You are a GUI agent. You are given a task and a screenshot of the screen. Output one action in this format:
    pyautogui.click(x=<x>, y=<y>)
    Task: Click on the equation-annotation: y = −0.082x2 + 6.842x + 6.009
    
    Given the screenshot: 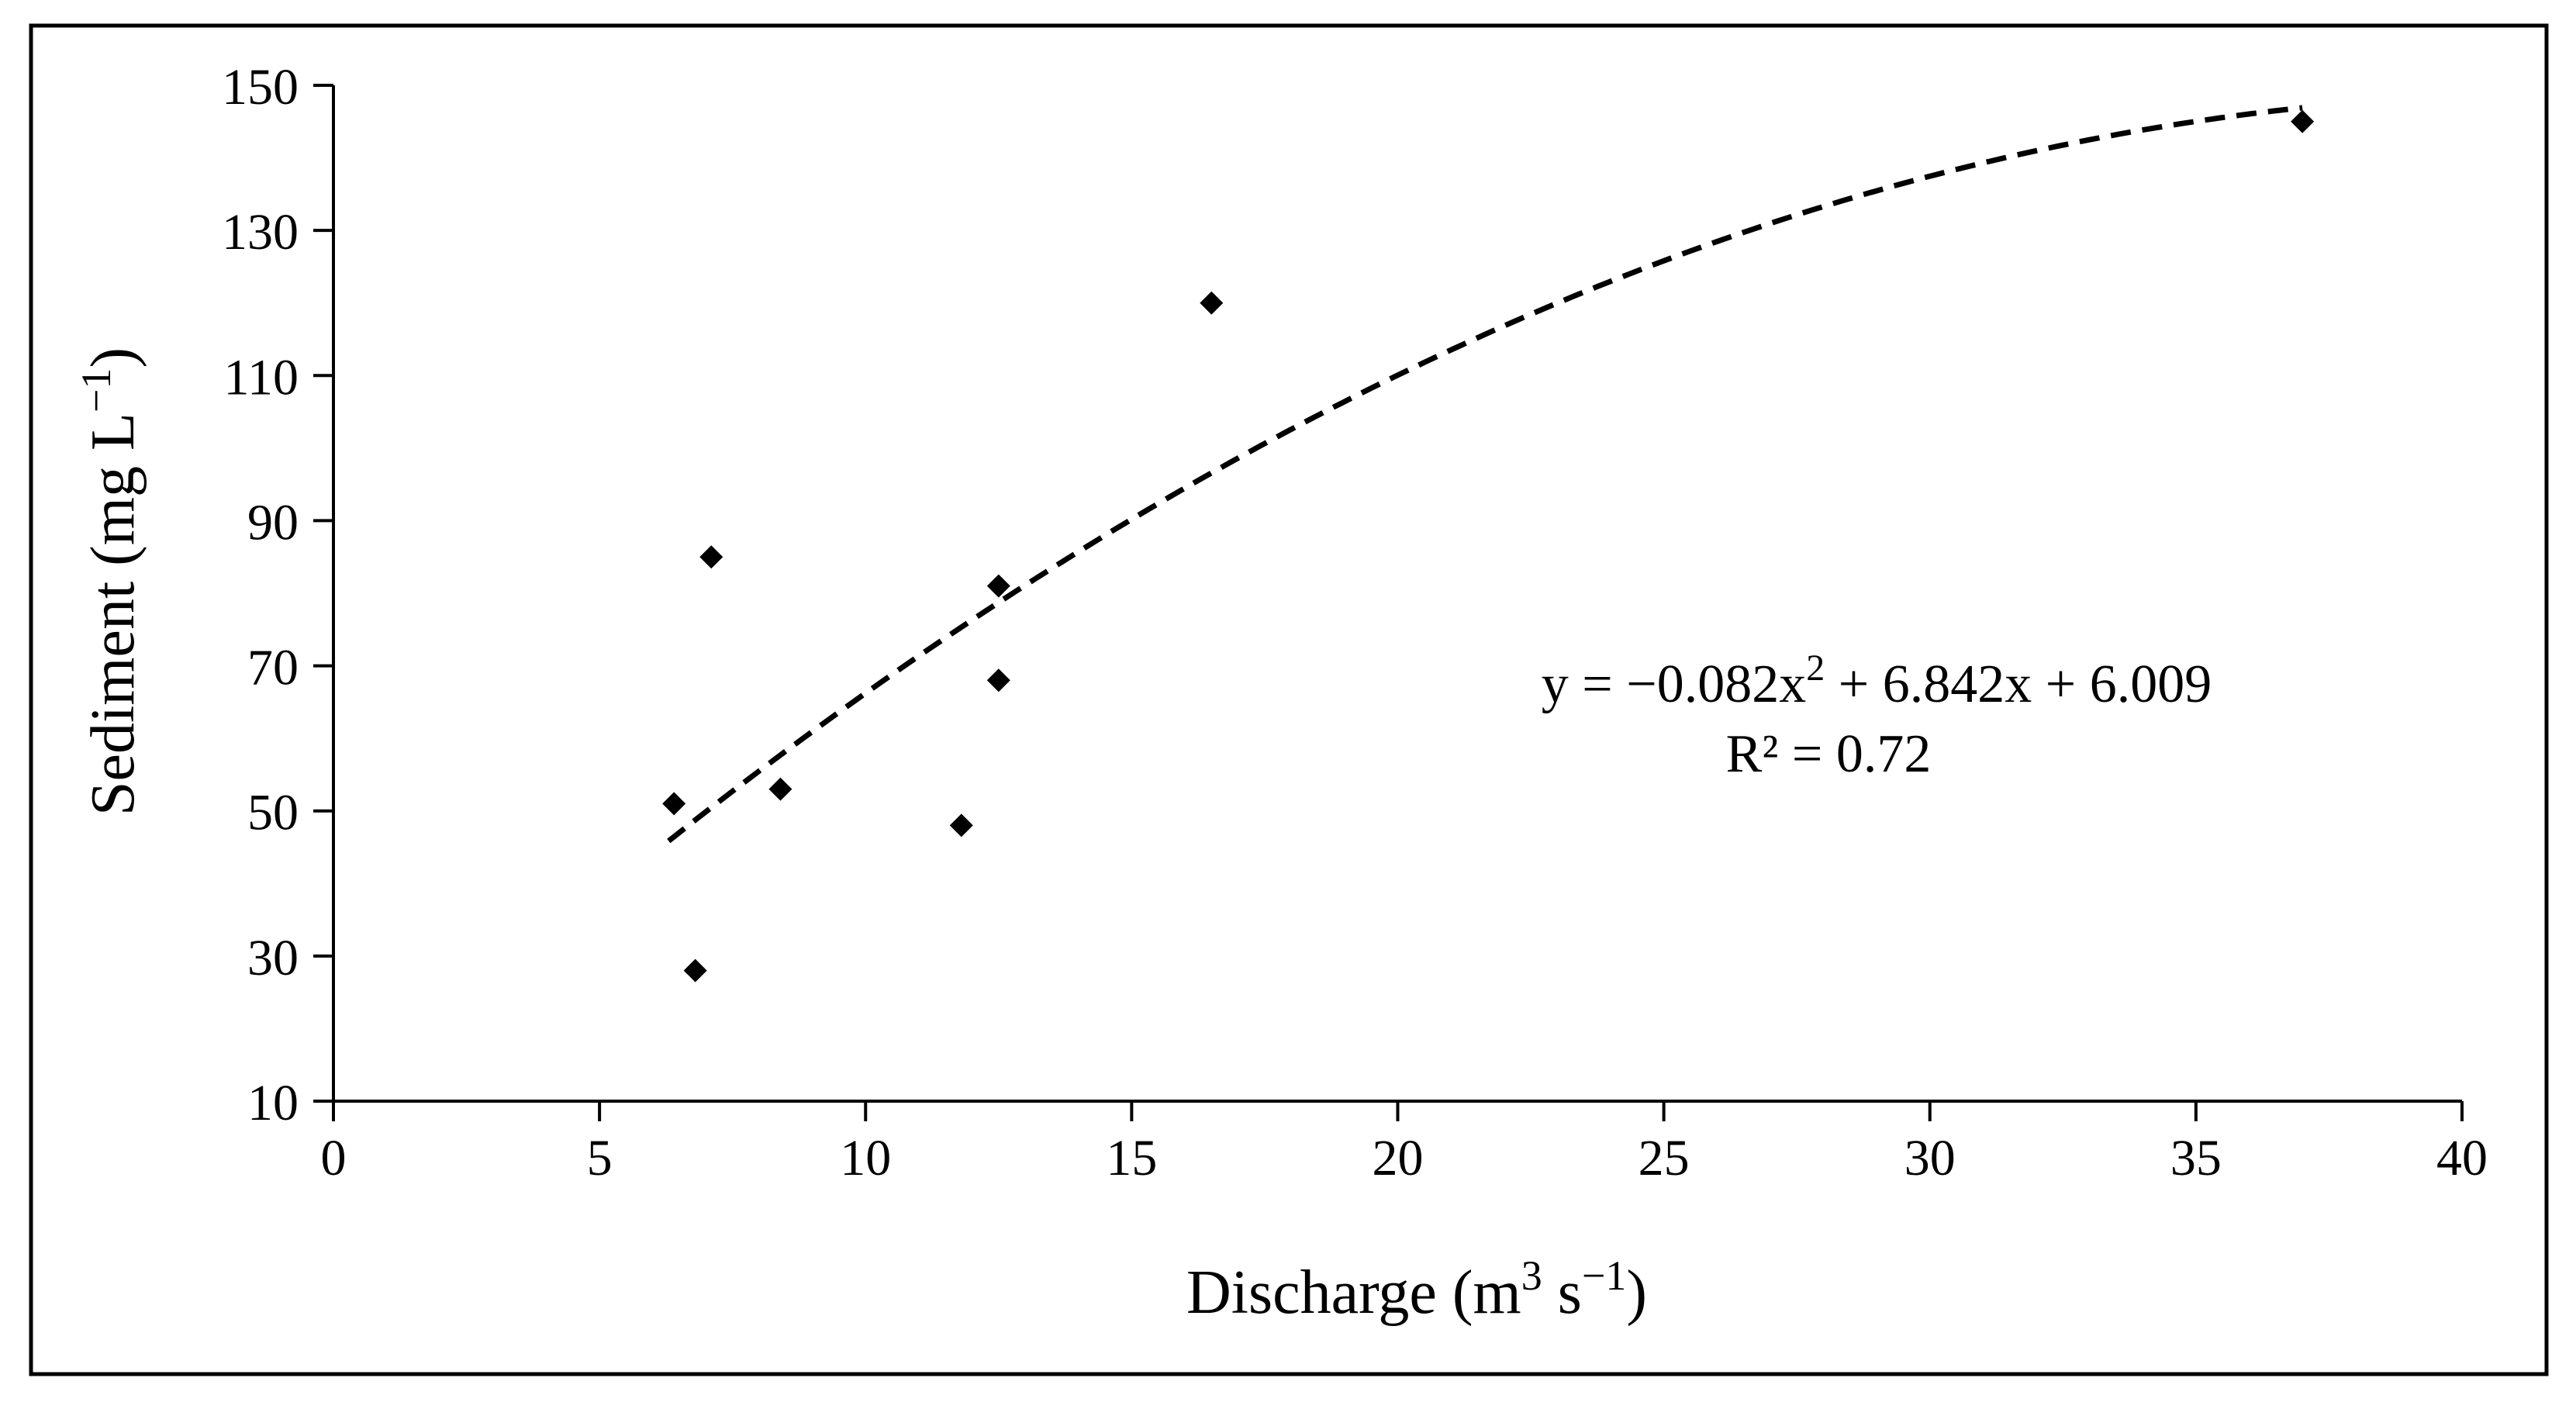 What is the action you would take?
    pyautogui.click(x=1877, y=681)
    